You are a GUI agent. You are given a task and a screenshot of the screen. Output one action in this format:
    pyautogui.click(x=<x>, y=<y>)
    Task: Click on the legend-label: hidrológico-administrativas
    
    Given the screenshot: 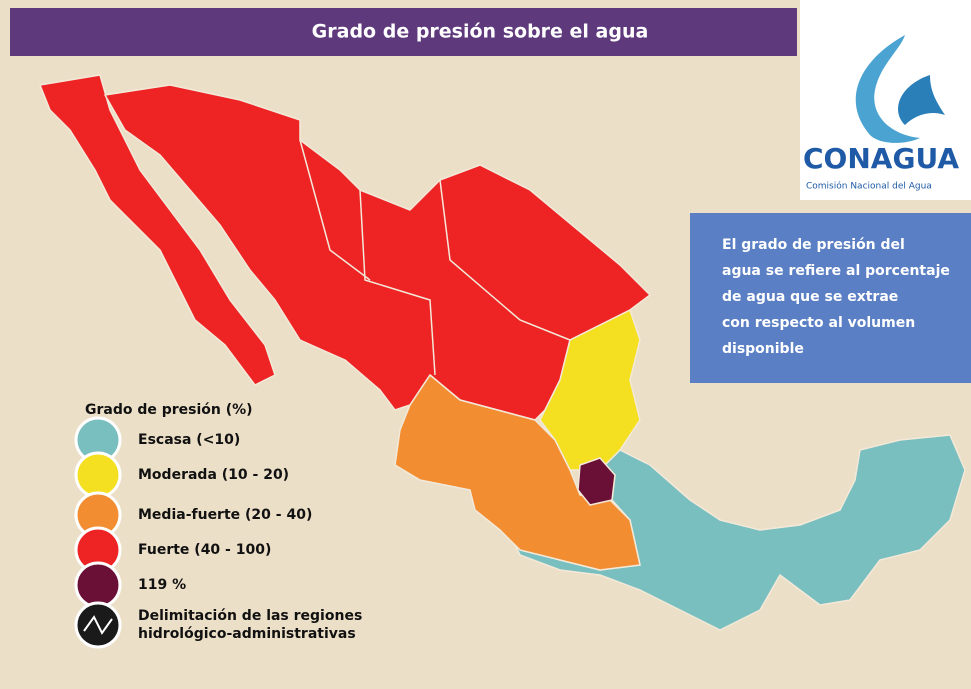 What is the action you would take?
    pyautogui.click(x=247, y=634)
    